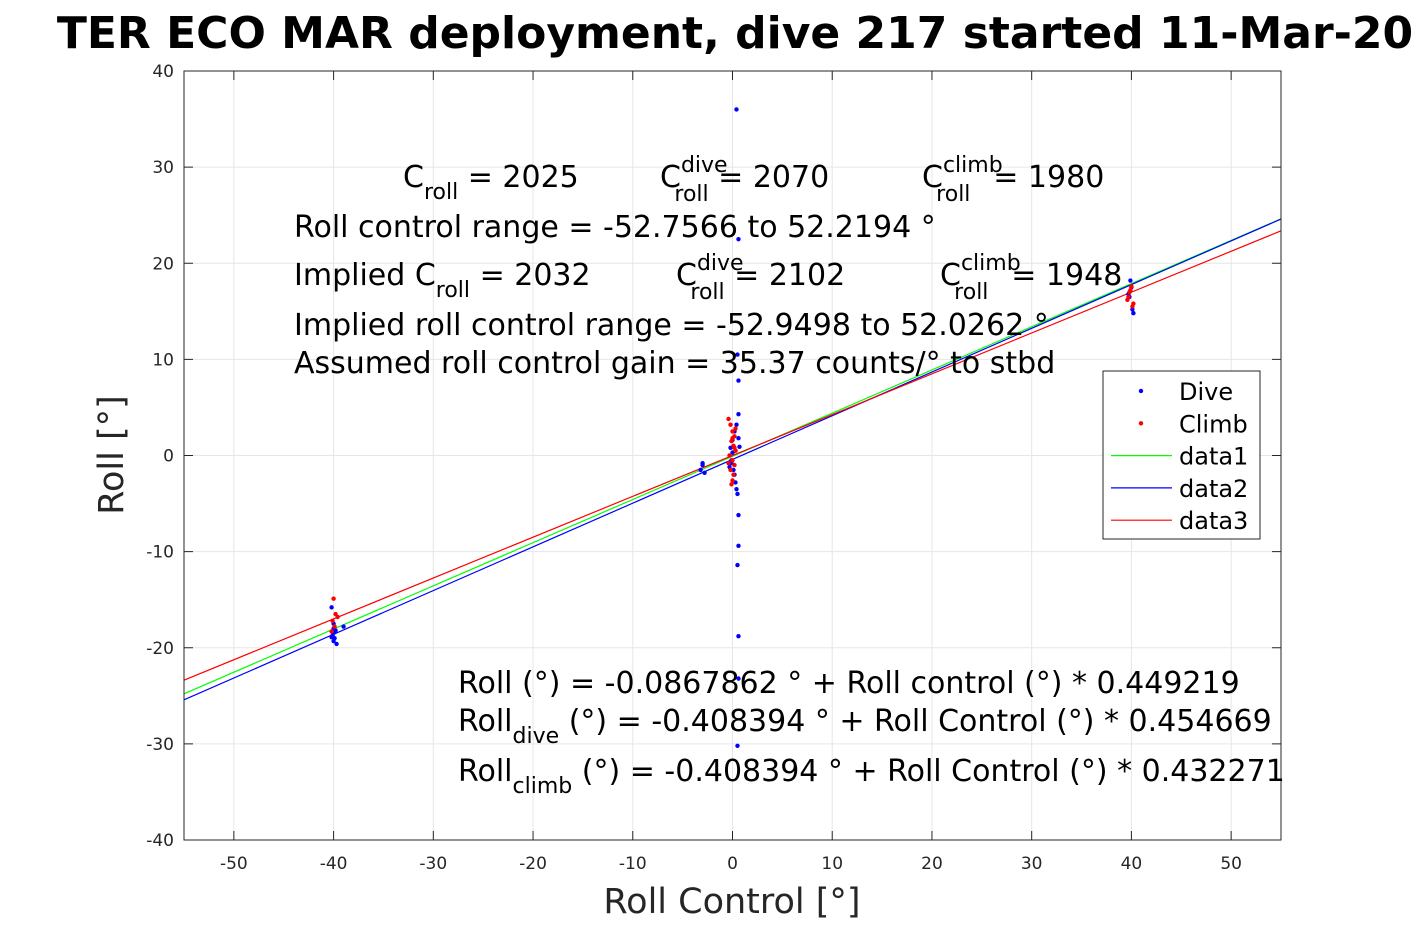 The image size is (1417, 945). Describe the element at coordinates (163, 72) in the screenshot. I see `y-tick-label: 40` at that location.